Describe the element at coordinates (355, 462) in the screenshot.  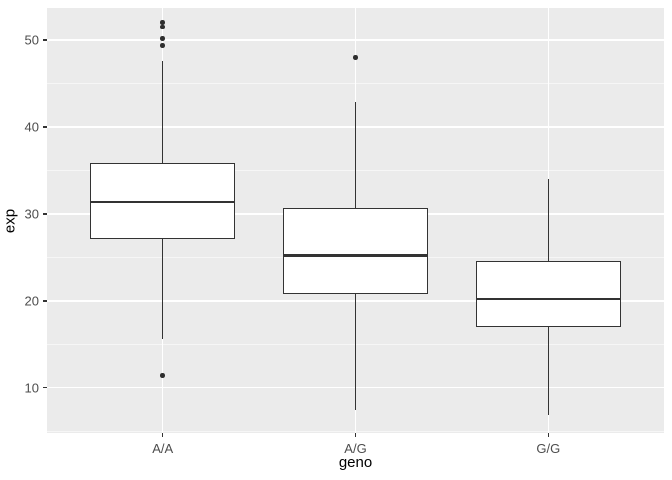
I see `x-axis-title: geno` at that location.